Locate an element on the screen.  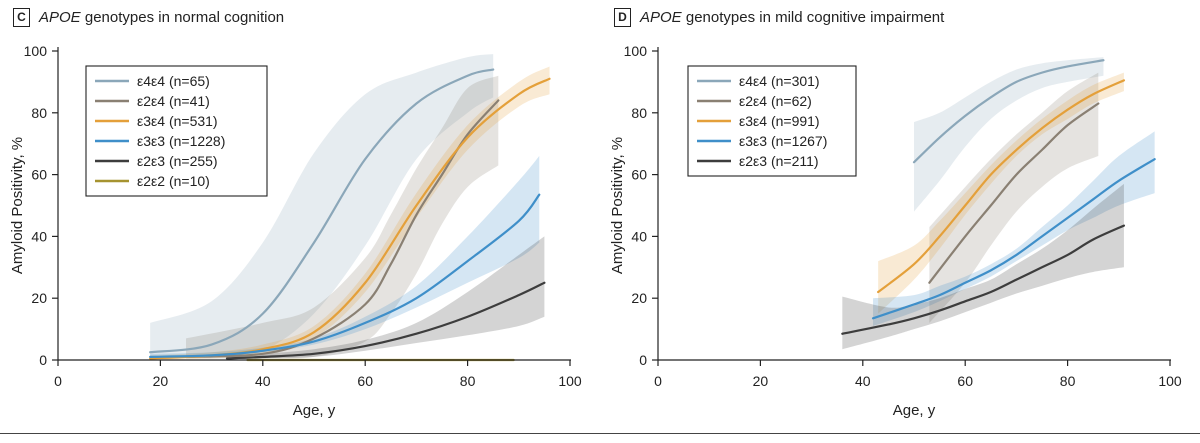
panel-d-title-gene: APOE is located at coordinates (661, 17).